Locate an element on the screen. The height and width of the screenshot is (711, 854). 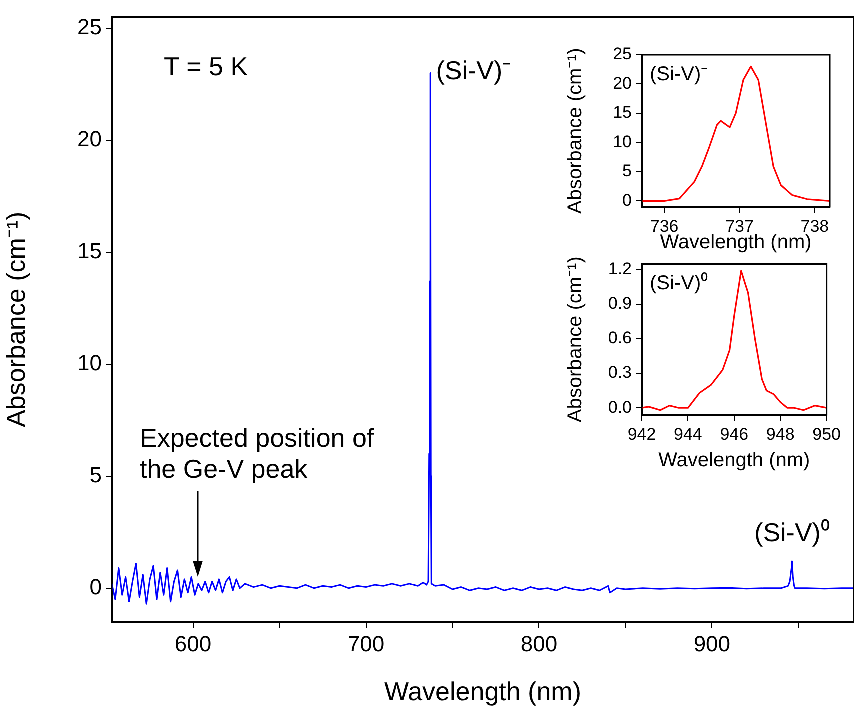
y-tick-label: 0.0 is located at coordinates (620, 407).